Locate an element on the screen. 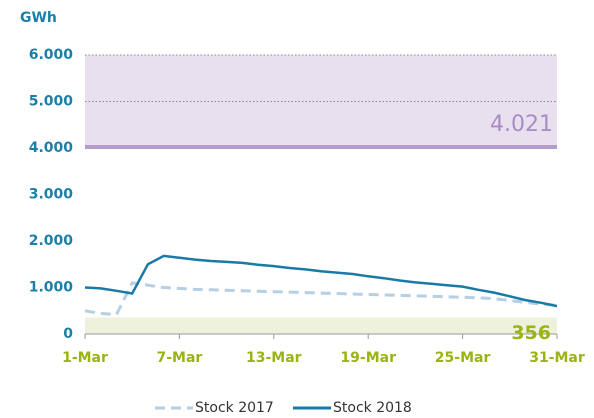 This screenshot has width=594, height=418. y-tick-label: 2.000 is located at coordinates (51, 241).